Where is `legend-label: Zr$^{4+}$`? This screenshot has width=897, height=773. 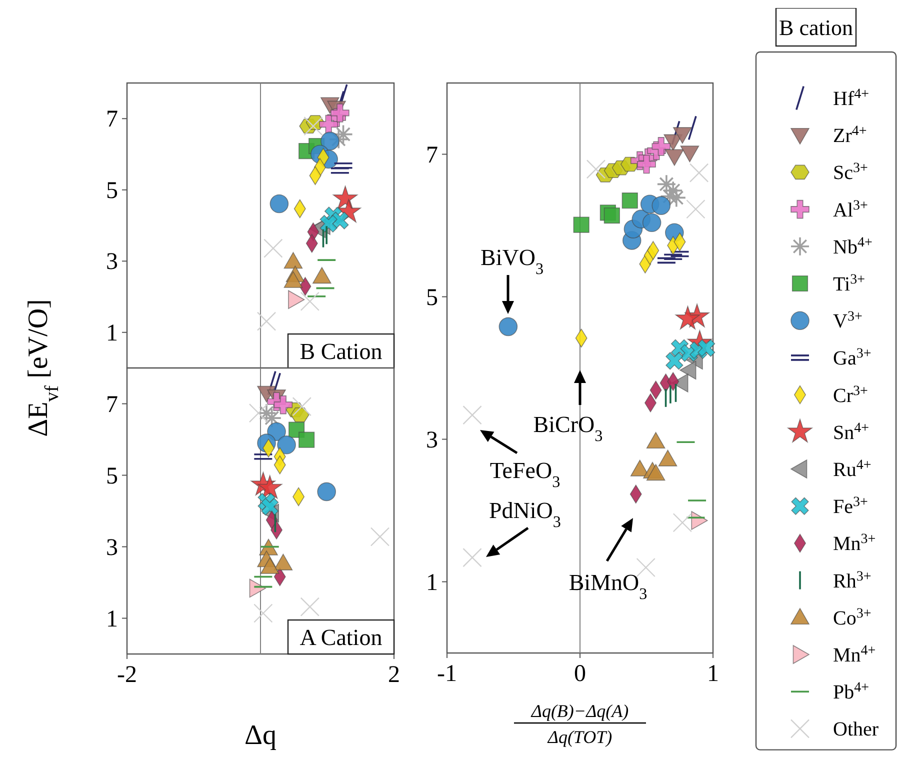
legend-label: Zr$^{4+}$ is located at coordinates (850, 136).